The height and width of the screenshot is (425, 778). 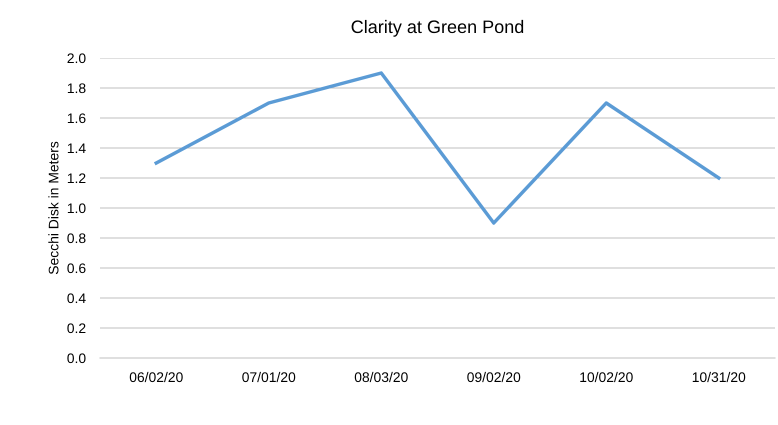 I want to click on y-tick-label: 2.0, so click(x=77, y=58).